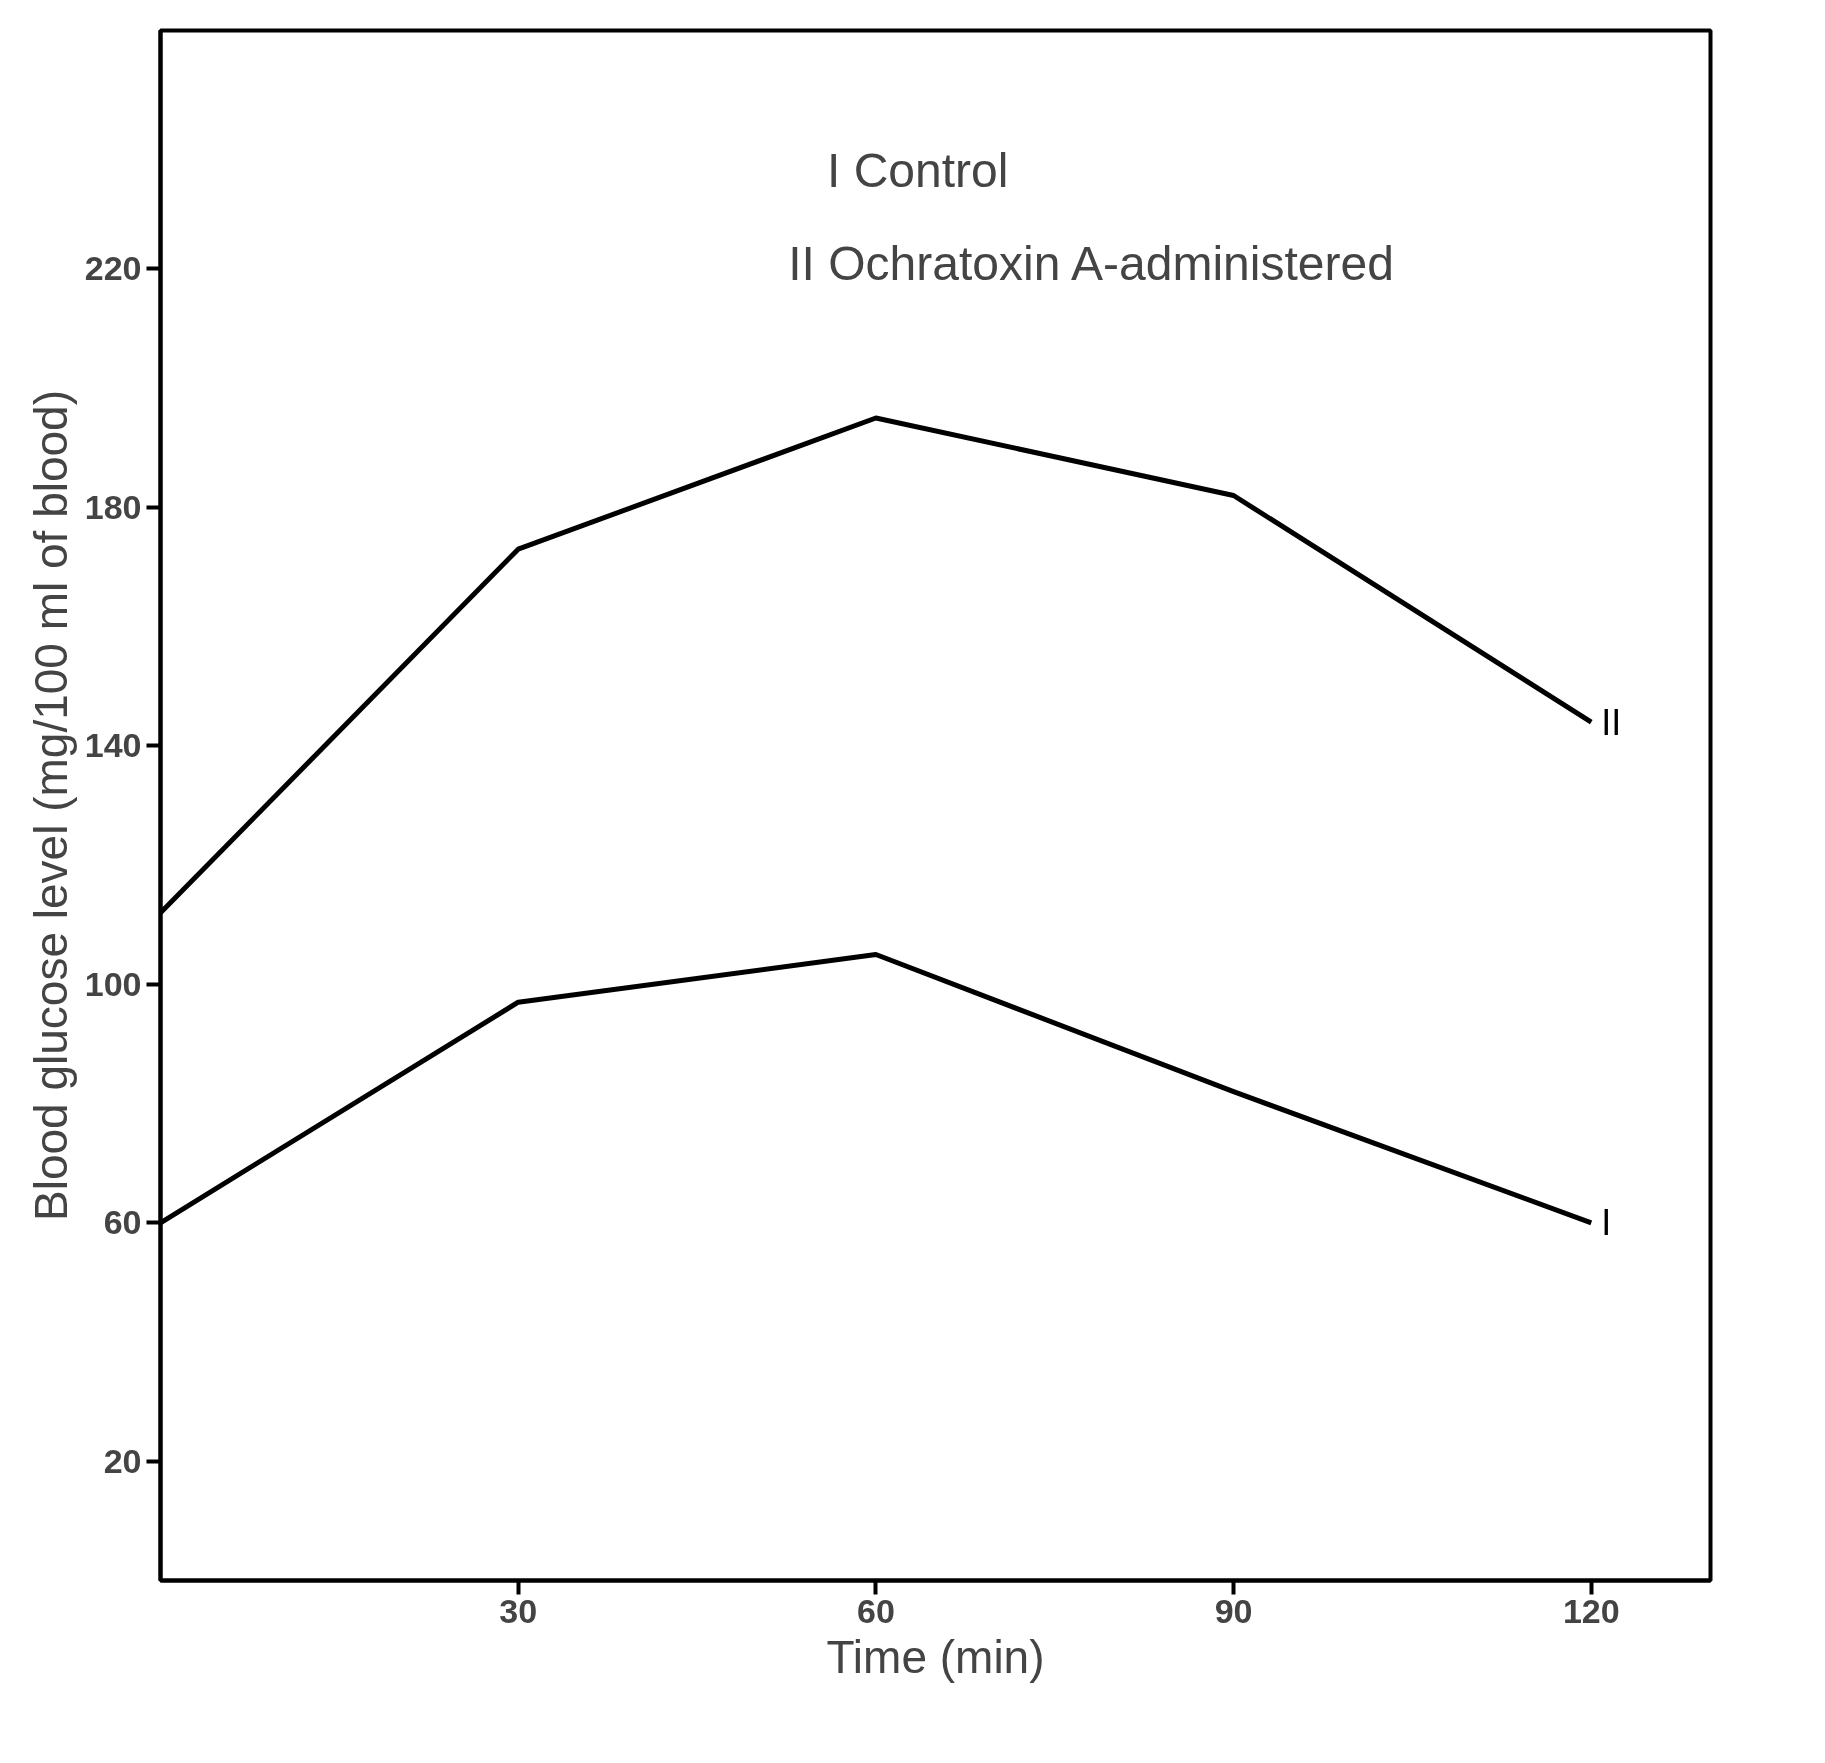 The image size is (1825, 1763). Describe the element at coordinates (1091, 263) in the screenshot. I see `annotation: II Ochratoxin A-administered` at that location.